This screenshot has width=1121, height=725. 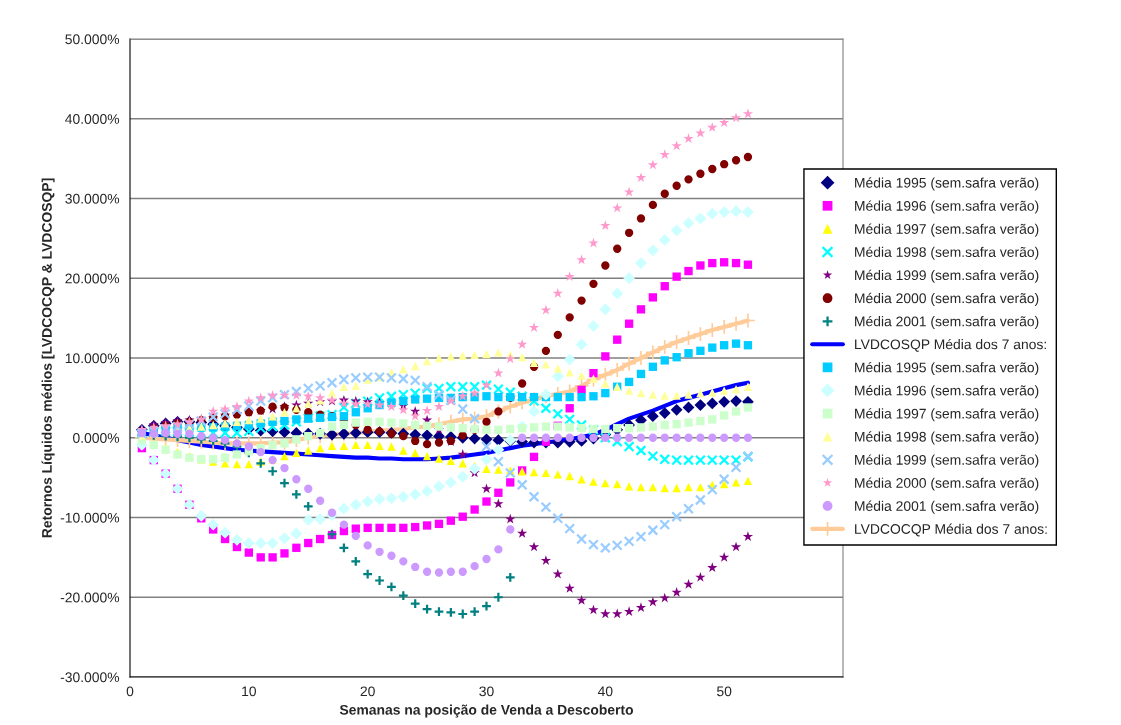 I want to click on y-tick-label: 10.000%, so click(x=92, y=358).